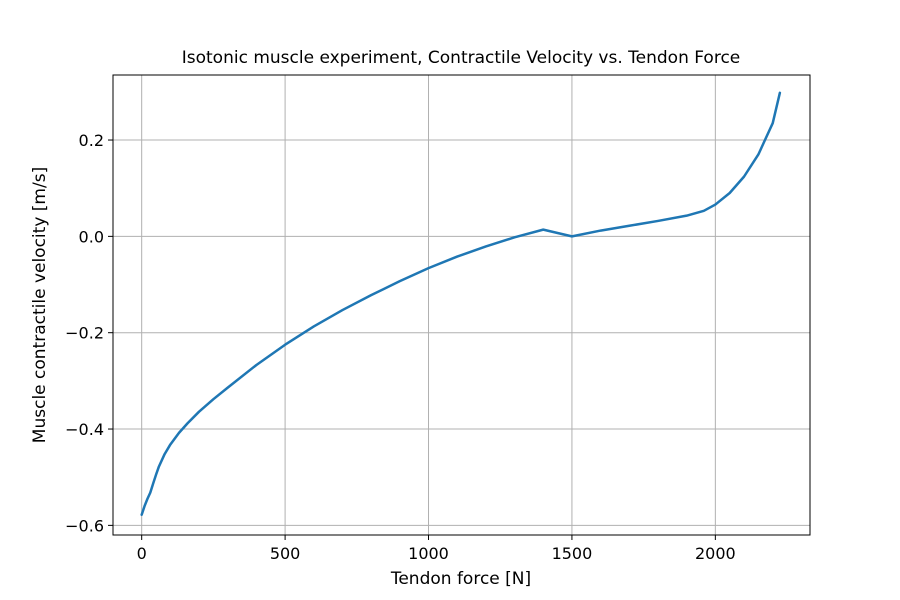 This screenshot has height=600, width=900. What do you see at coordinates (40, 305) in the screenshot?
I see `y-axis-label: Muscle contractile velocity [m/s]` at bounding box center [40, 305].